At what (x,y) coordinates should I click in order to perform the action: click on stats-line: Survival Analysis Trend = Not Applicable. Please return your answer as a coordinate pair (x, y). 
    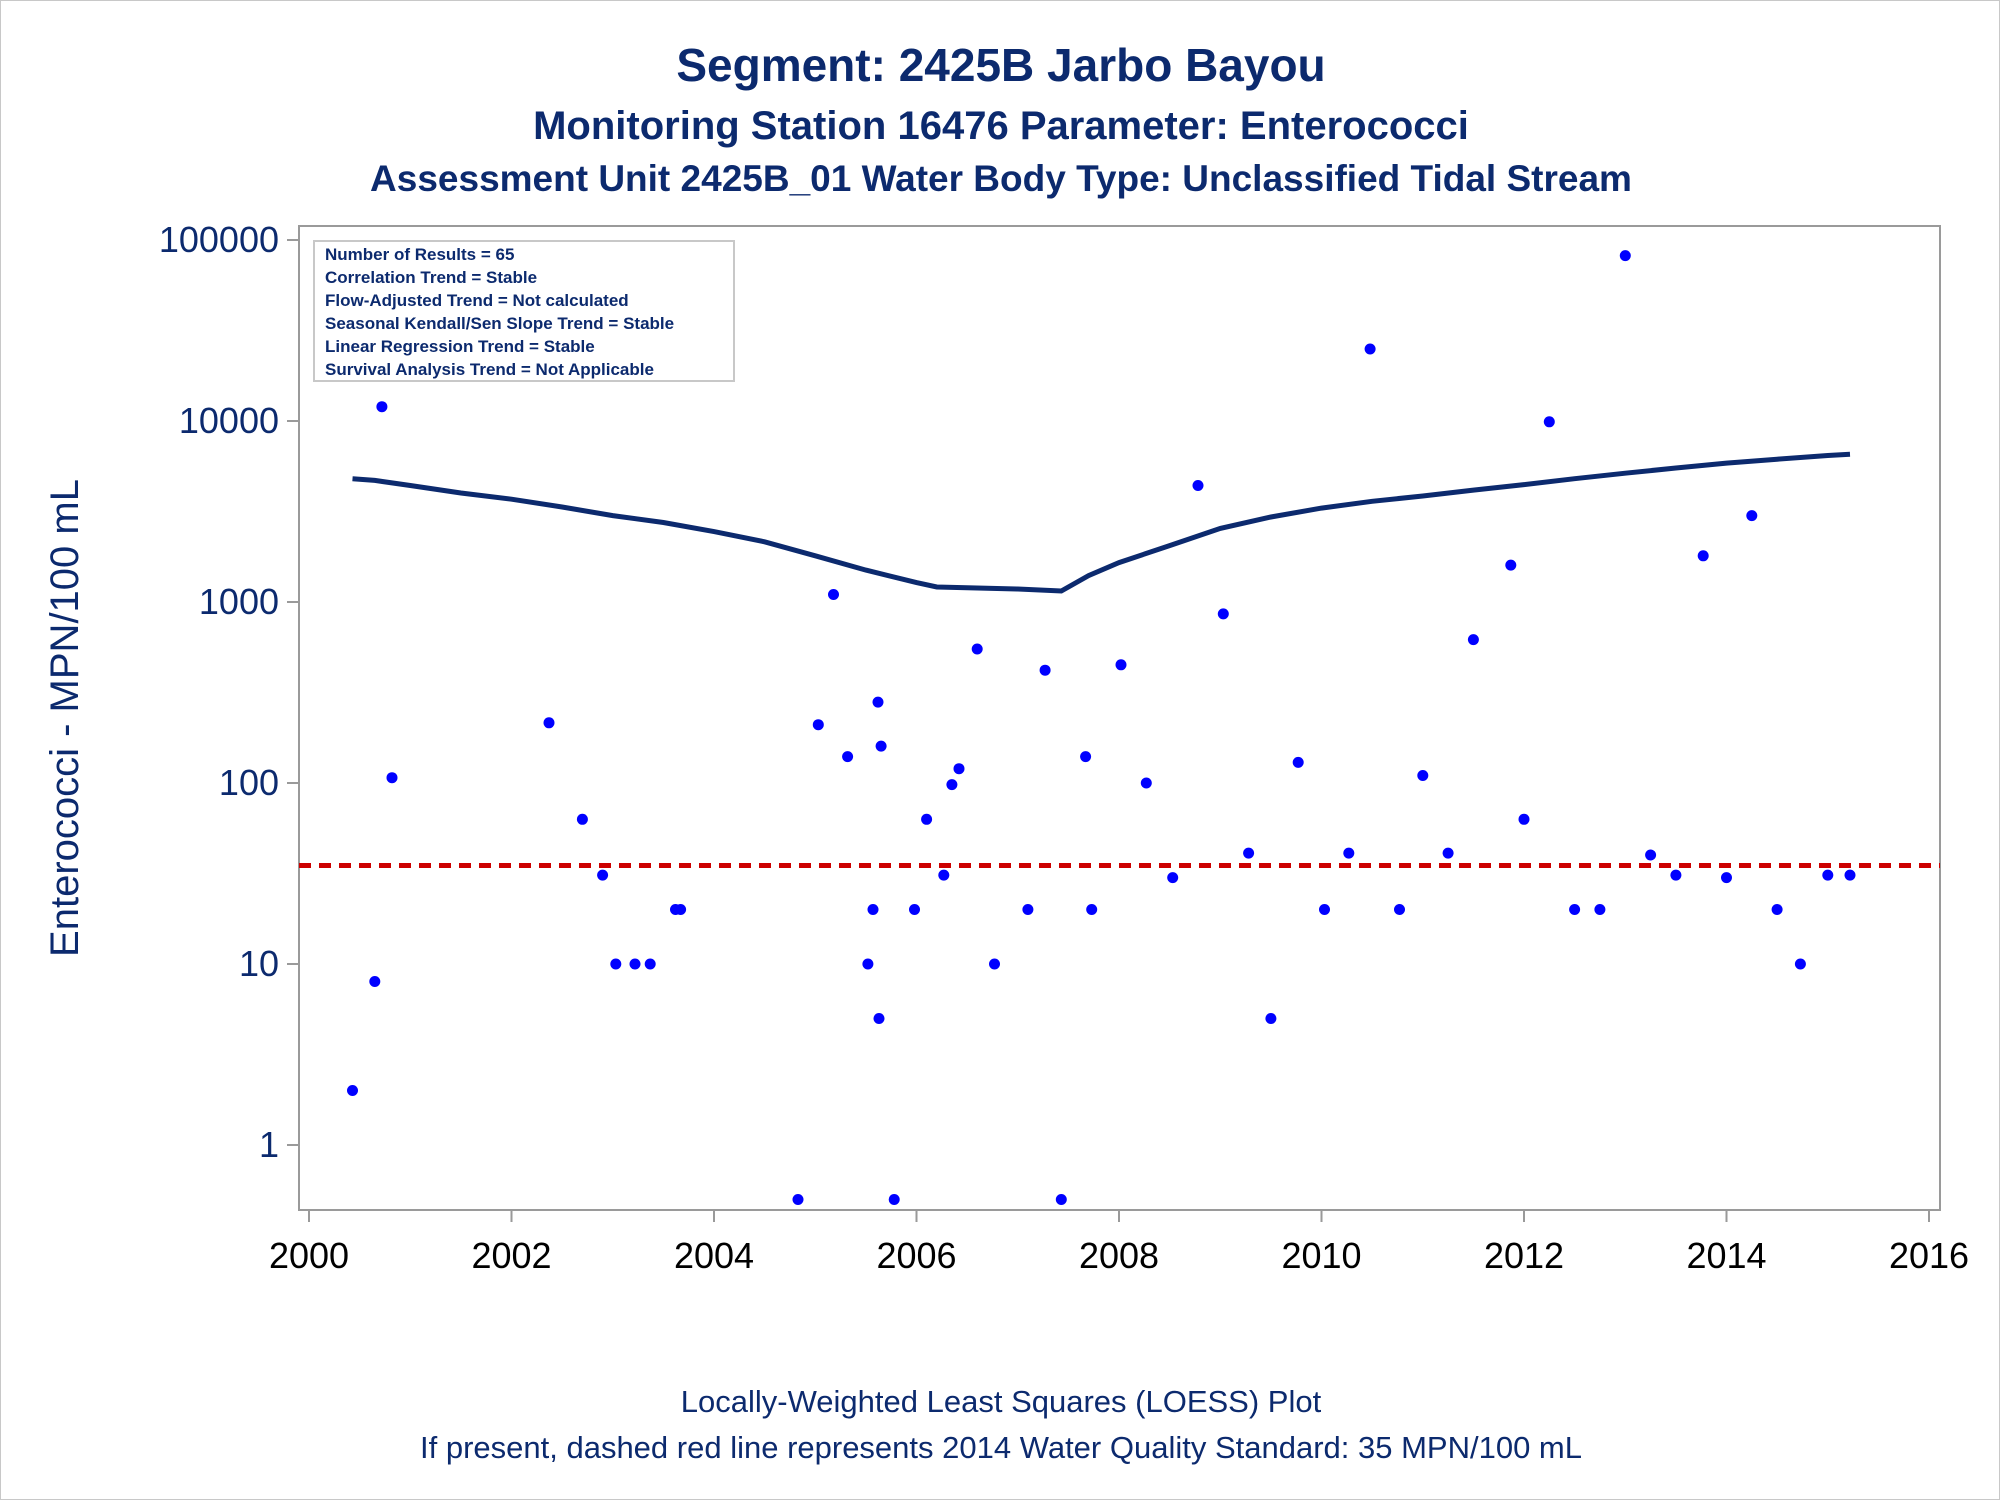
    Looking at the image, I should click on (489, 369).